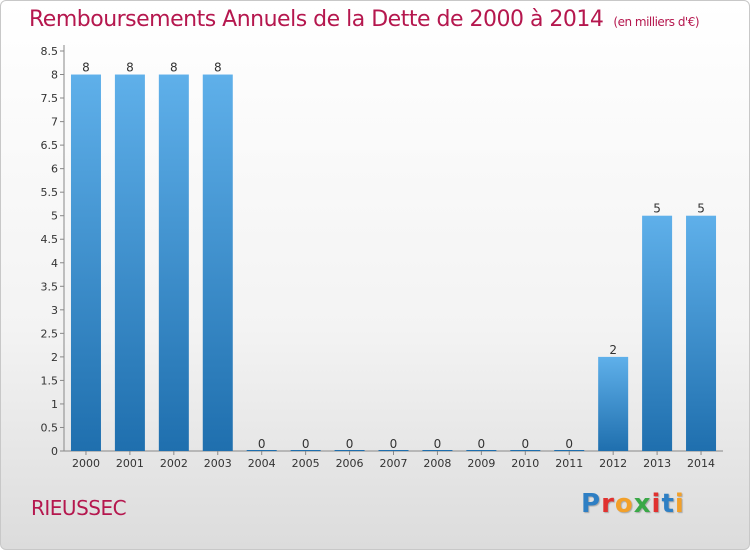 This screenshot has width=750, height=550. I want to click on x-tick-label: 2003, so click(218, 463).